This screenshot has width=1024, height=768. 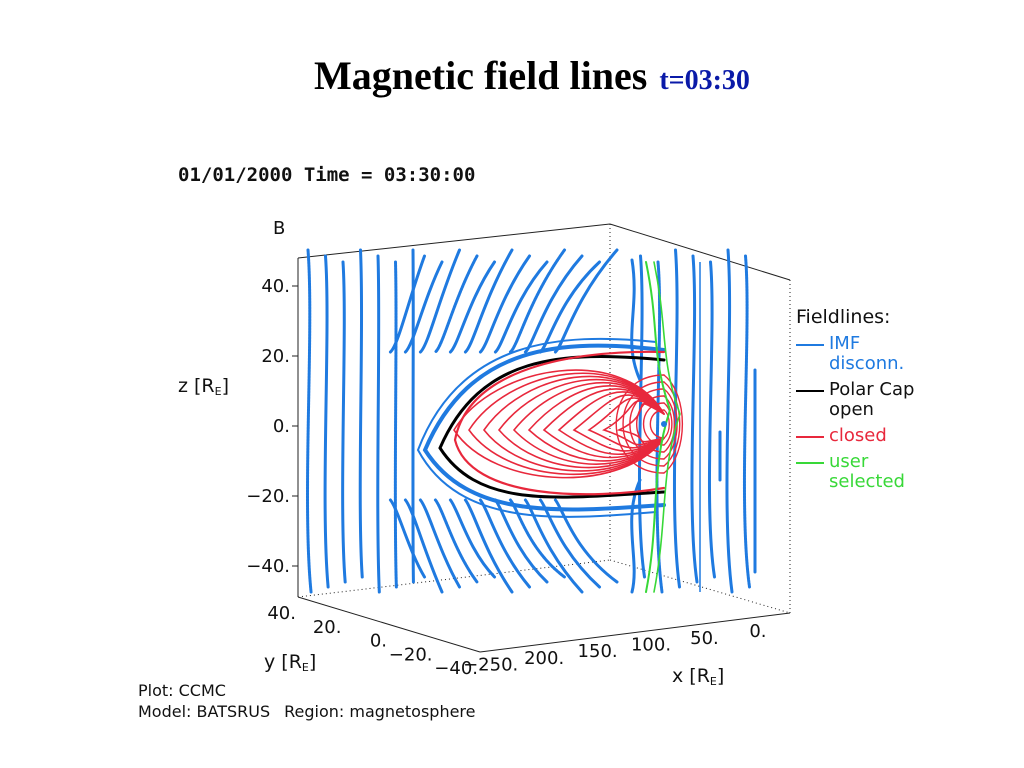 What do you see at coordinates (851, 409) in the screenshot?
I see `legend-label: open` at bounding box center [851, 409].